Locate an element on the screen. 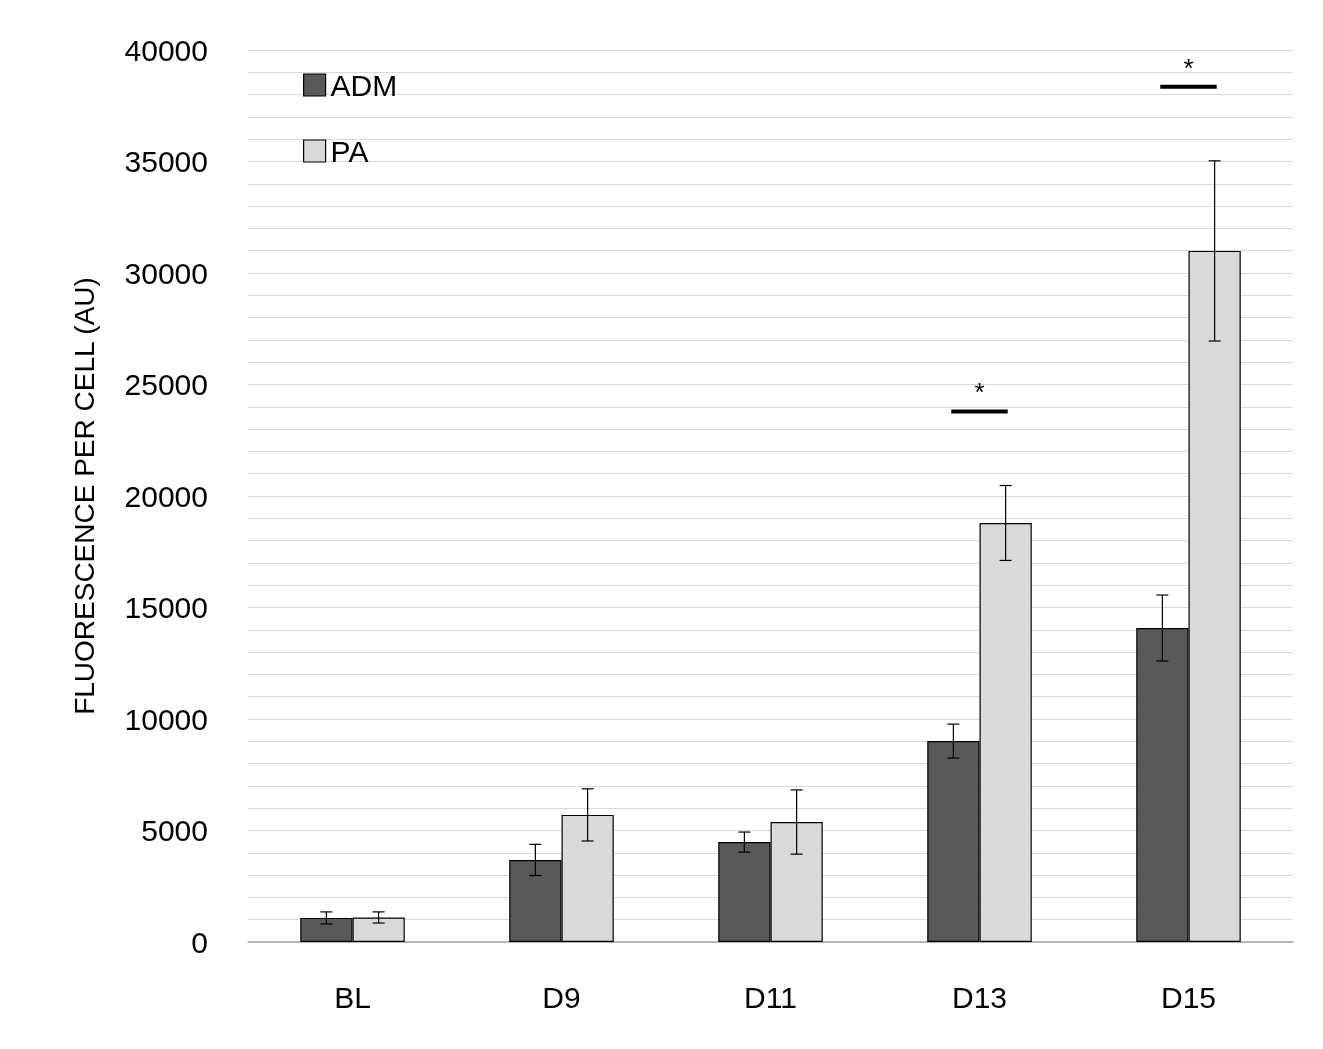  y-tick-label: 40000 is located at coordinates (166, 50).